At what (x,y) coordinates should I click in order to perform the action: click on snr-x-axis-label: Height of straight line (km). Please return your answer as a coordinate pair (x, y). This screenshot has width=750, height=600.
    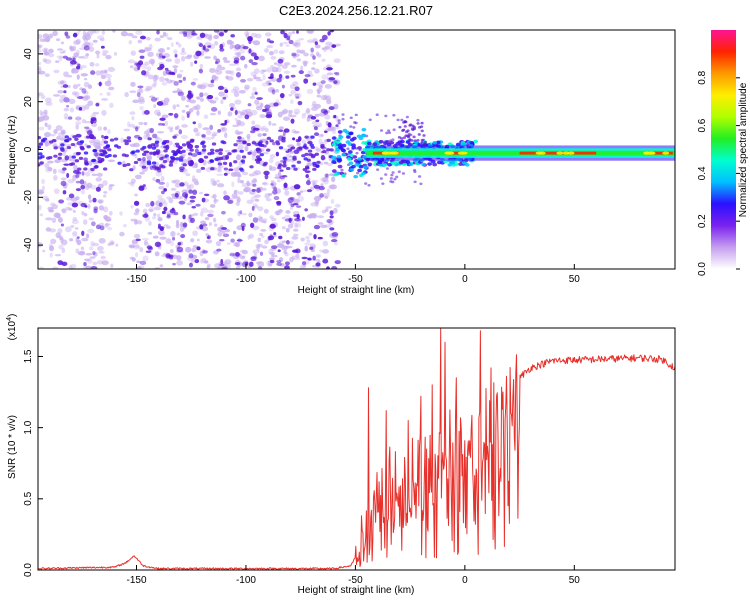
    Looking at the image, I should click on (356, 590).